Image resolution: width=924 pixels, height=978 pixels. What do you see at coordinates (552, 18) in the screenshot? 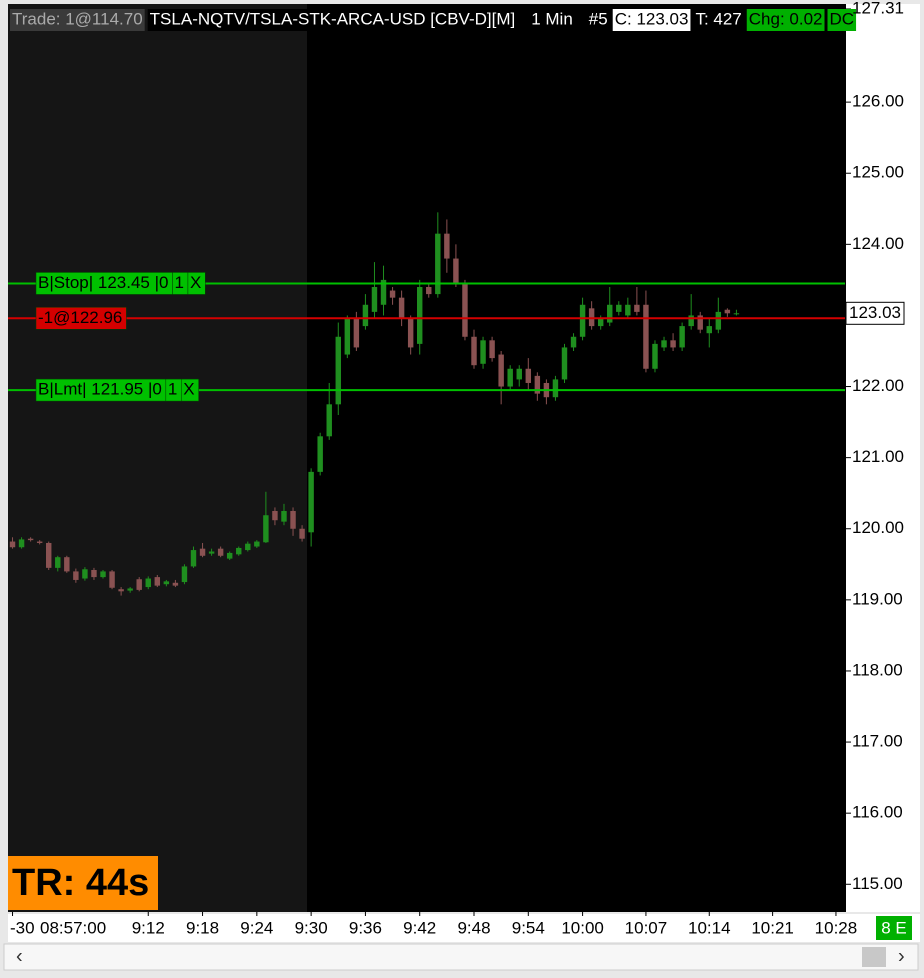
I see `header-text: 1 Min` at bounding box center [552, 18].